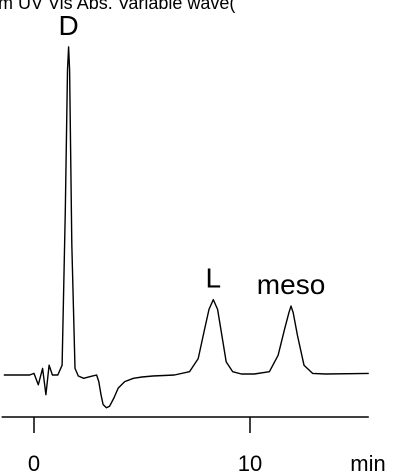  I want to click on x-axis-label: min, so click(367, 462).